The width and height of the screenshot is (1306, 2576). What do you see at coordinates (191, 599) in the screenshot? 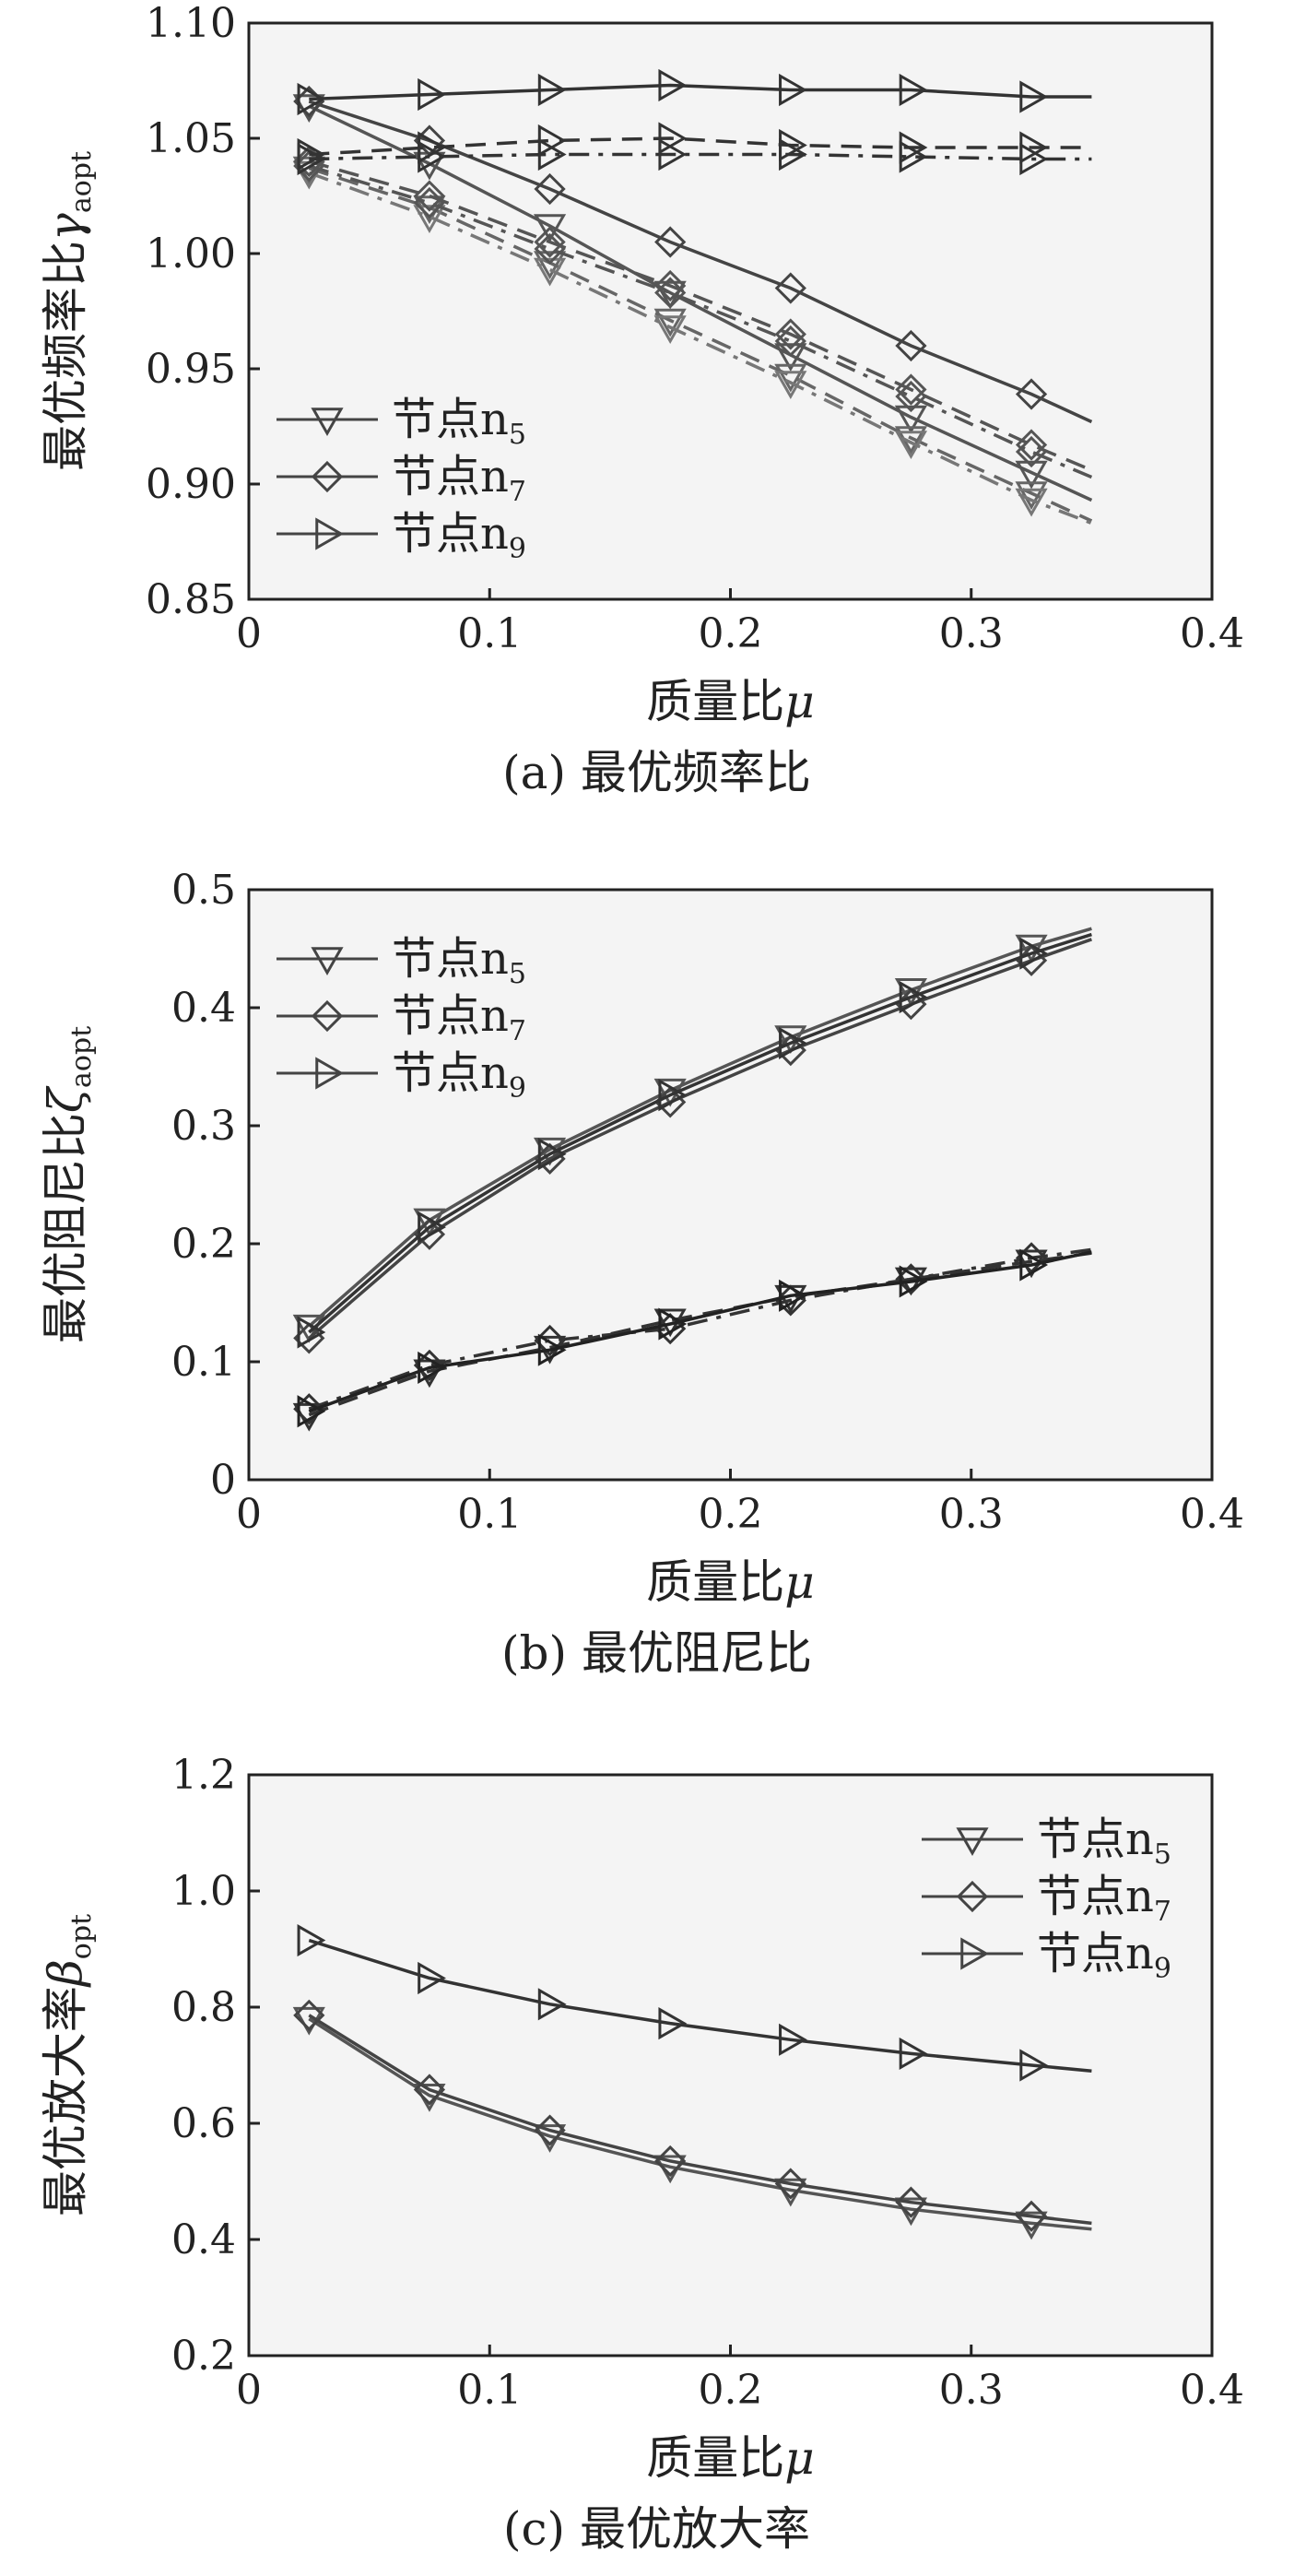
I see `y-tick-label: 0.85` at bounding box center [191, 599].